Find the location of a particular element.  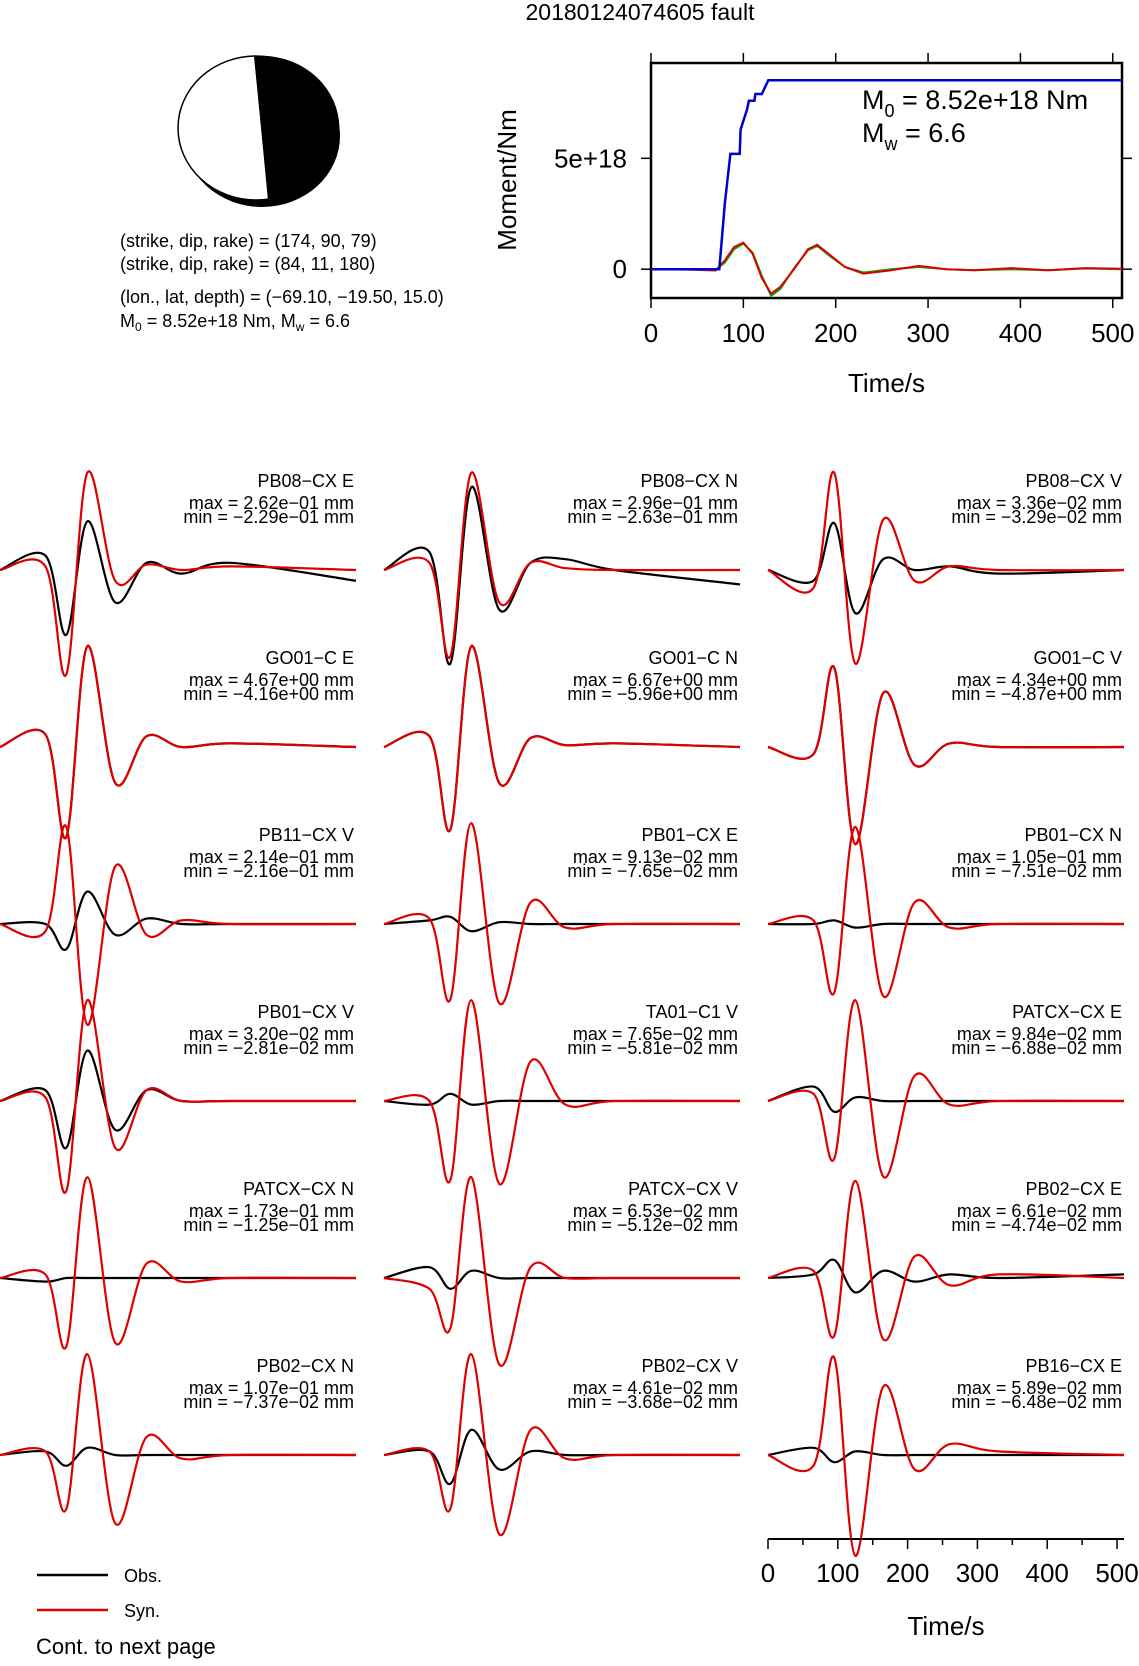

focal-mechanism-beachball is located at coordinates (258, 131).